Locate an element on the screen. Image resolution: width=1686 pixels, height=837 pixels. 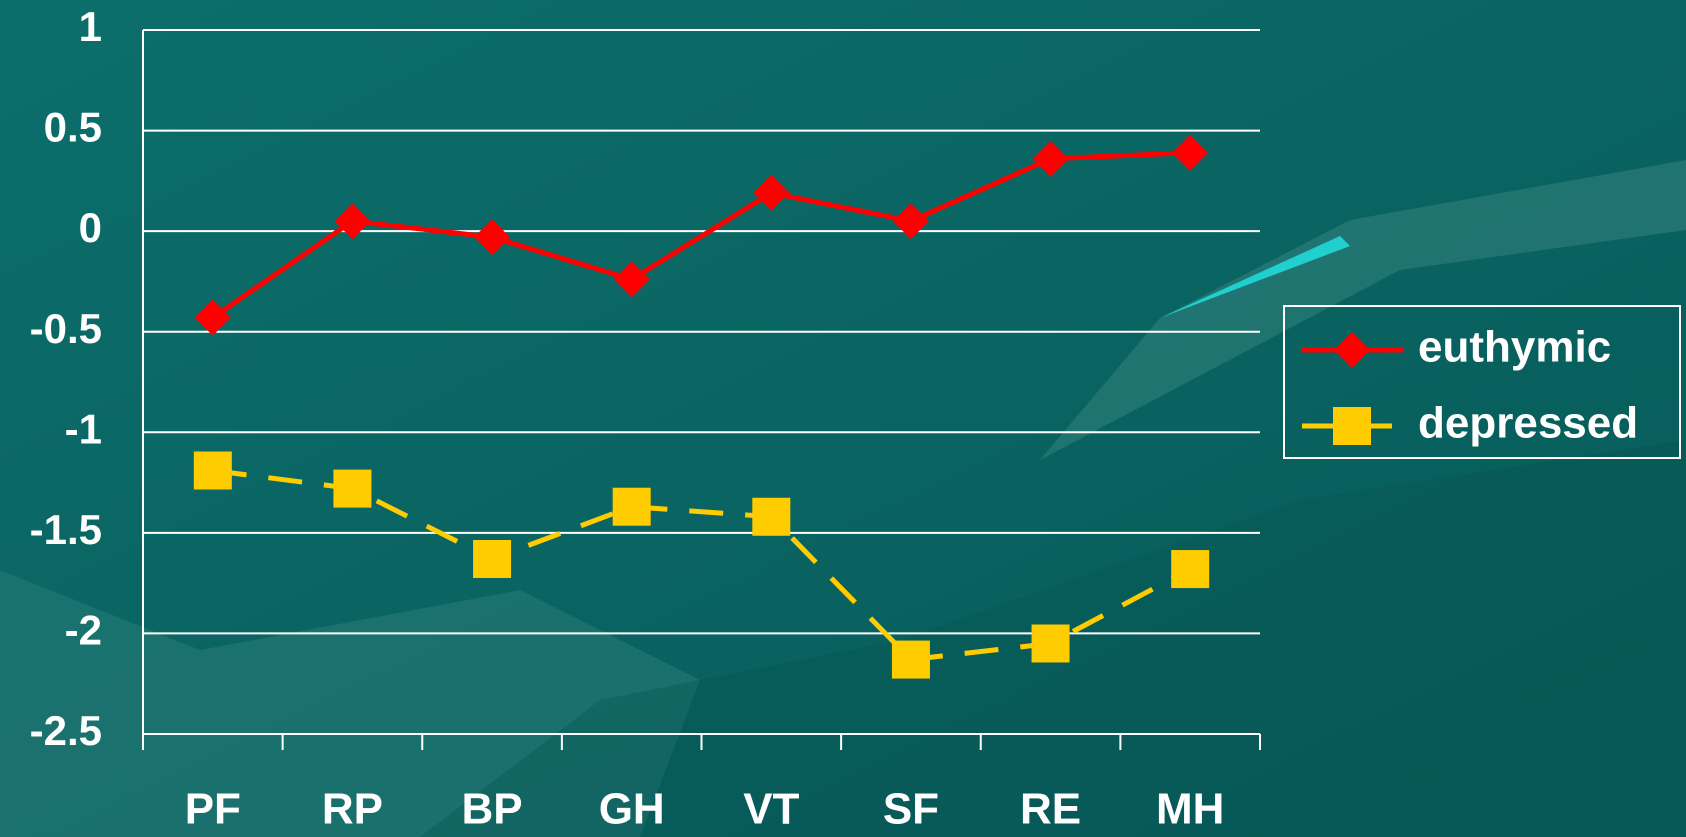
x-tick-label: SF is located at coordinates (911, 809).